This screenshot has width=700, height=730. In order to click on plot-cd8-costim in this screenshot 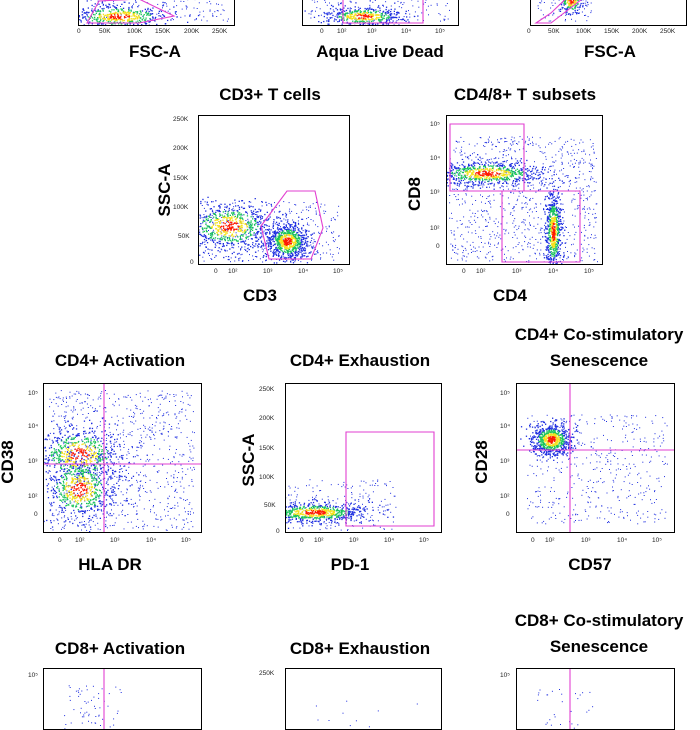, I will do `click(595, 699)`.